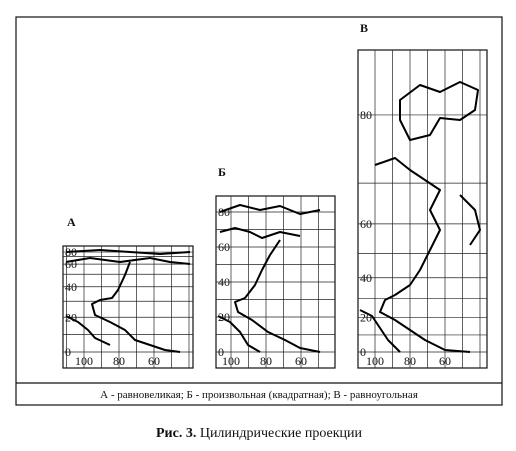 The image size is (516, 451). What do you see at coordinates (281, 433) in the screenshot?
I see `caption-text: Цилиндрические проекции` at bounding box center [281, 433].